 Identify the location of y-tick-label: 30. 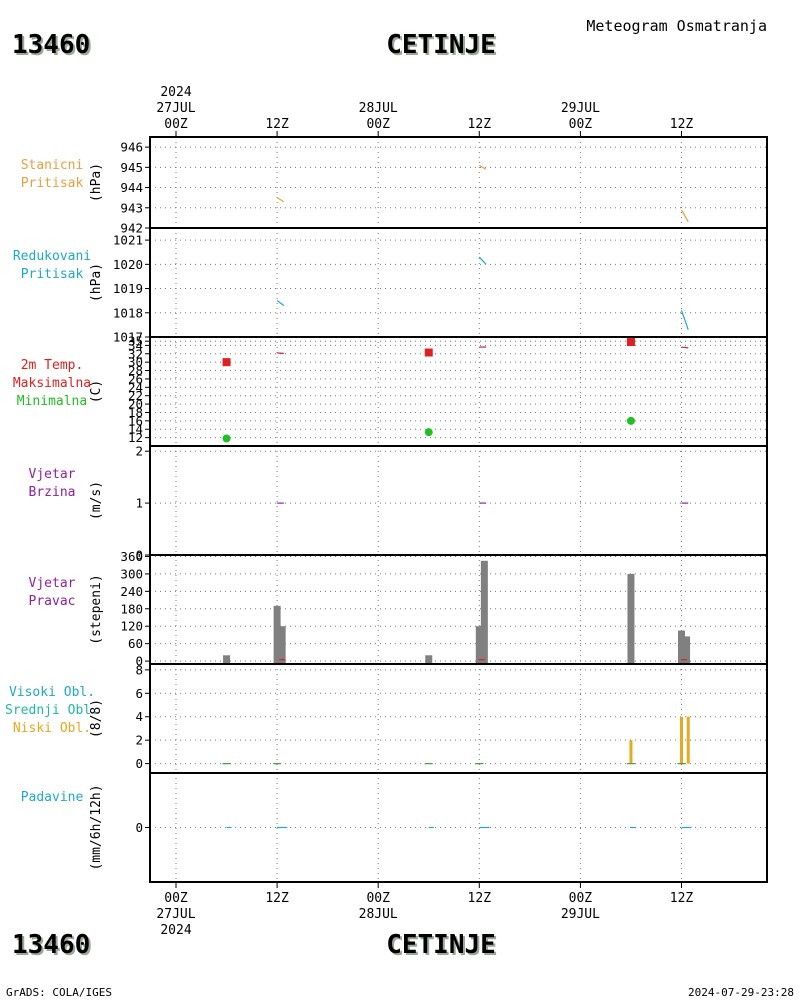
(135, 362).